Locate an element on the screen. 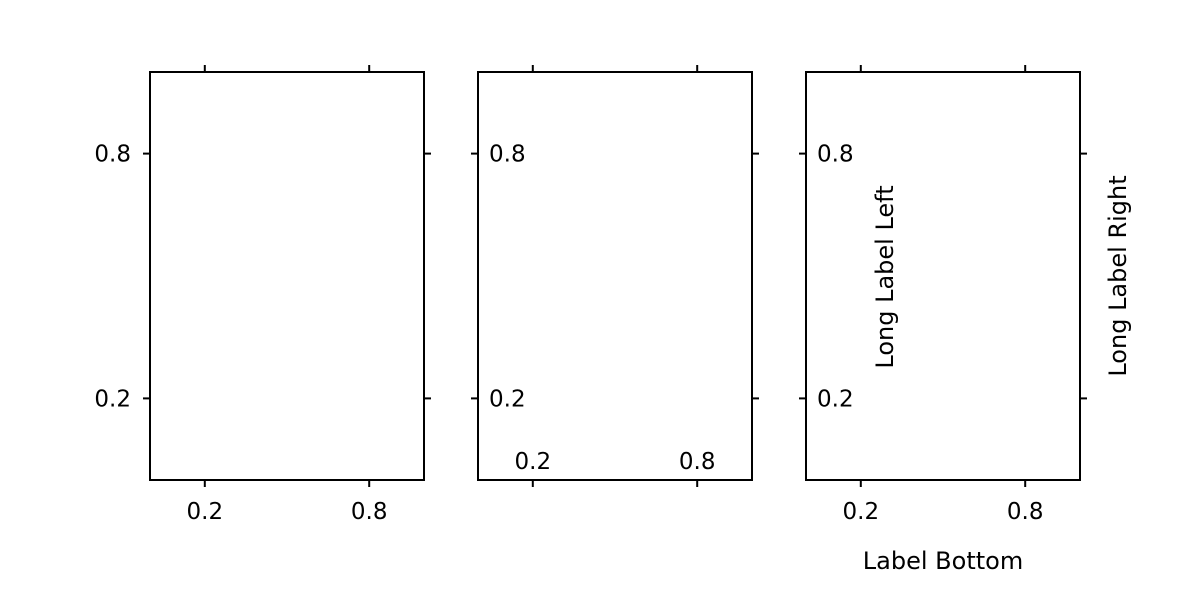 This screenshot has width=1200, height=600. y-axis-label-left: Long Label Left is located at coordinates (885, 276).